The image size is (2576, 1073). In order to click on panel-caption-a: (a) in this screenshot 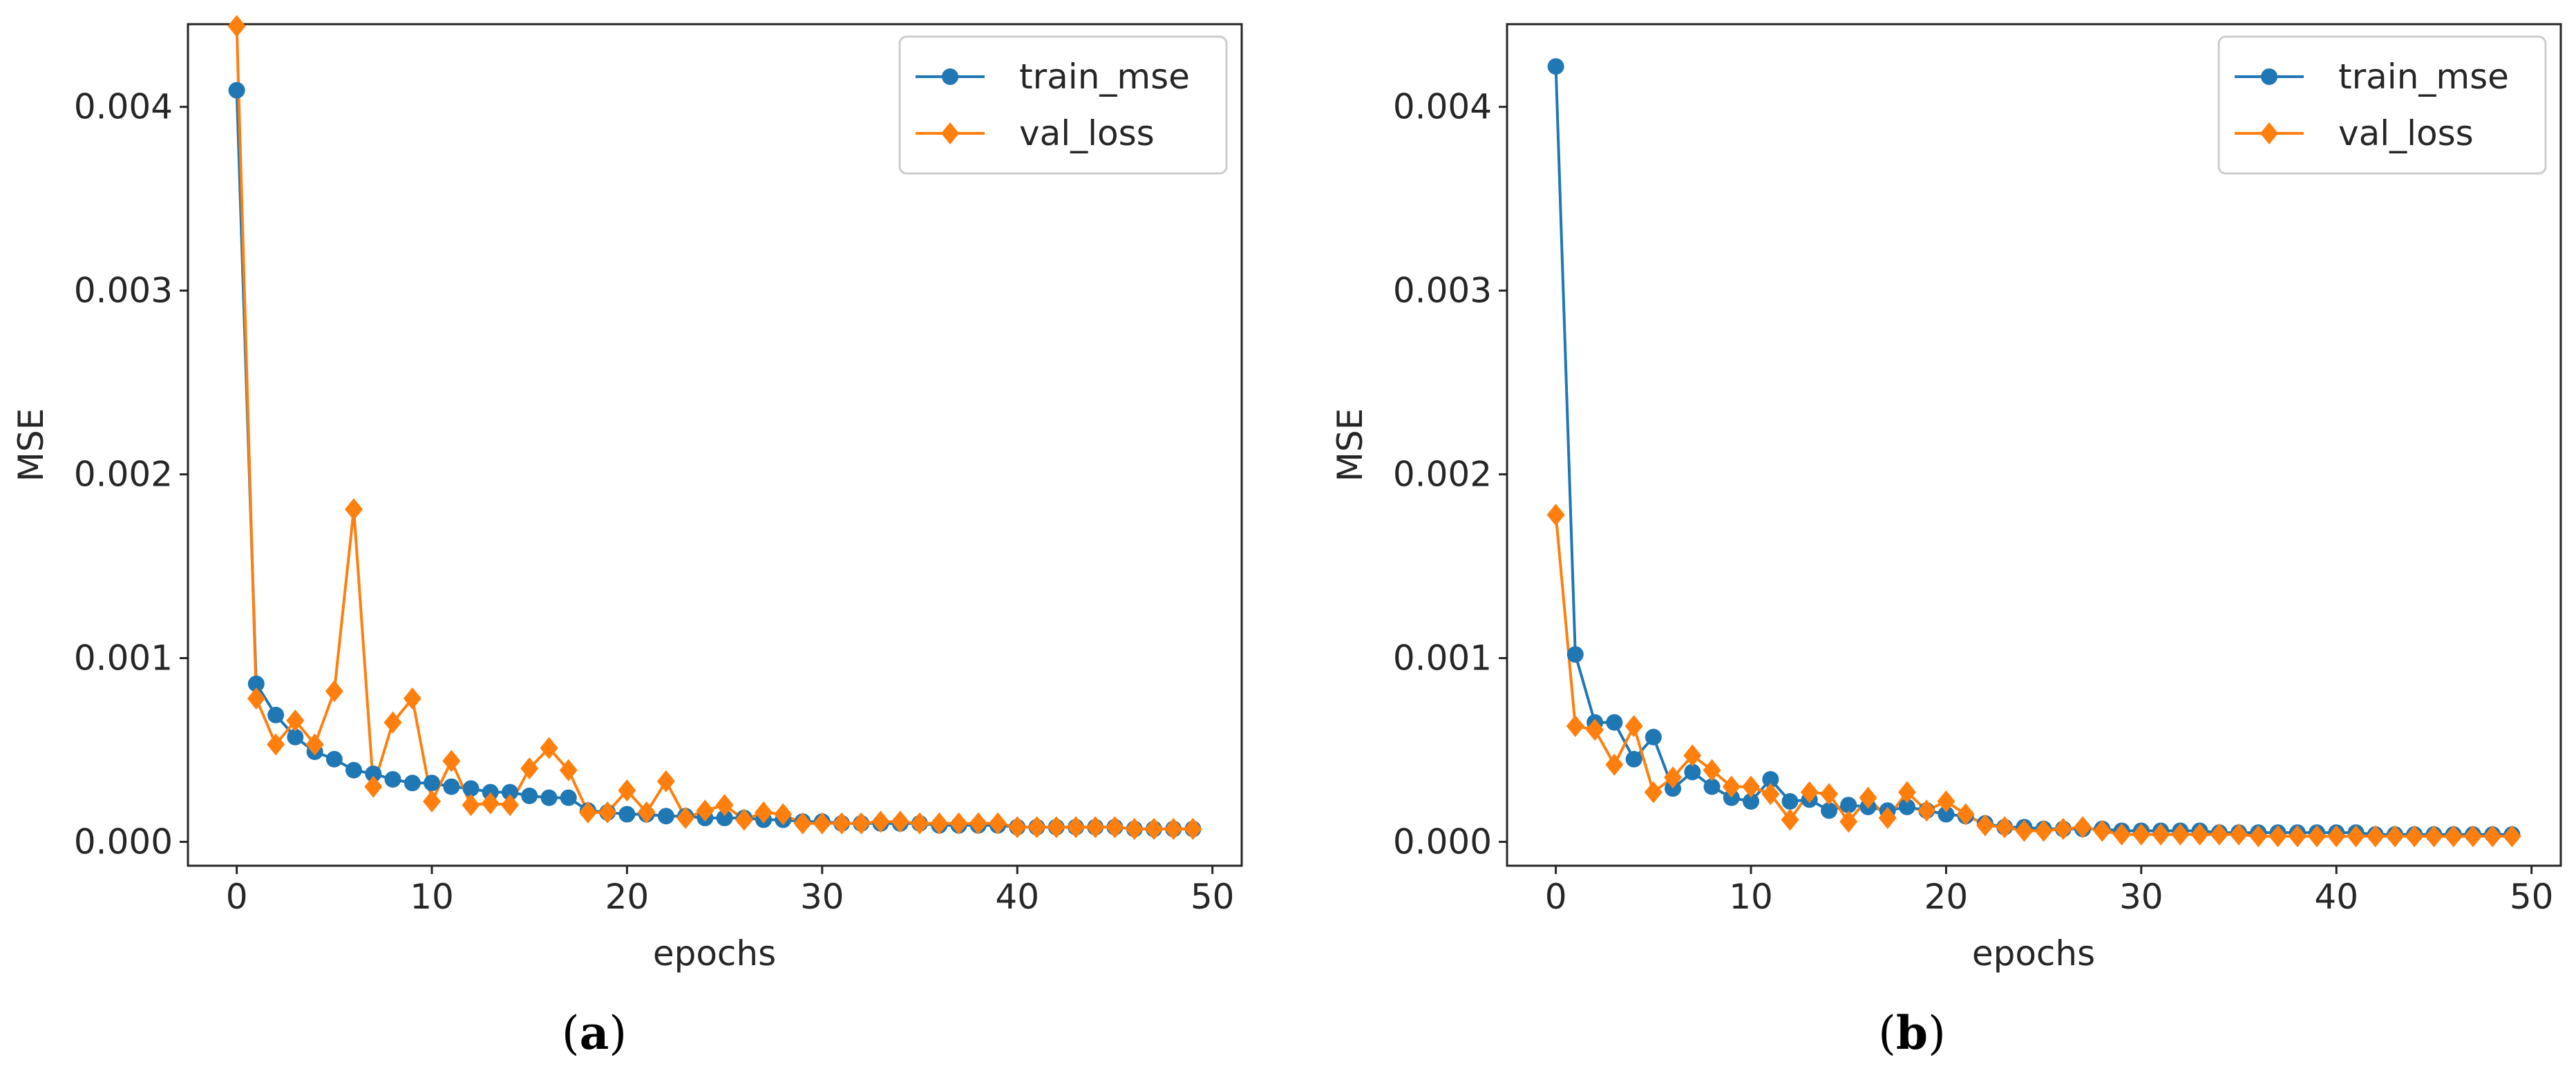, I will do `click(594, 1033)`.